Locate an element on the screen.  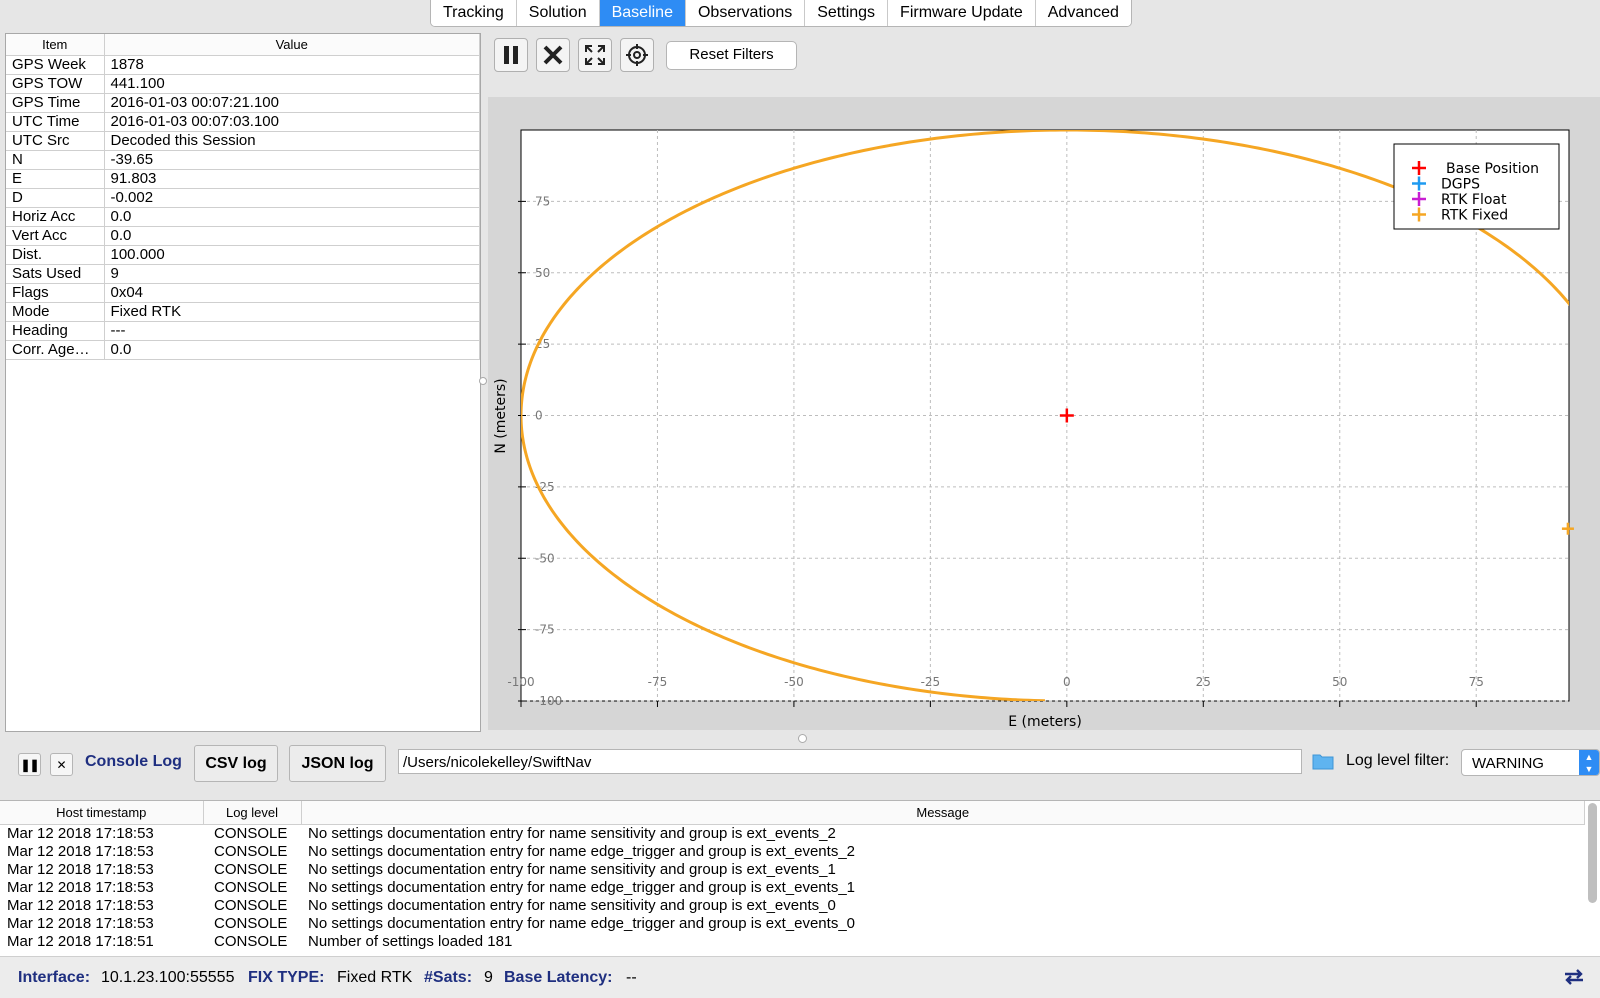
y-tick-label: -50 is located at coordinates (545, 558).